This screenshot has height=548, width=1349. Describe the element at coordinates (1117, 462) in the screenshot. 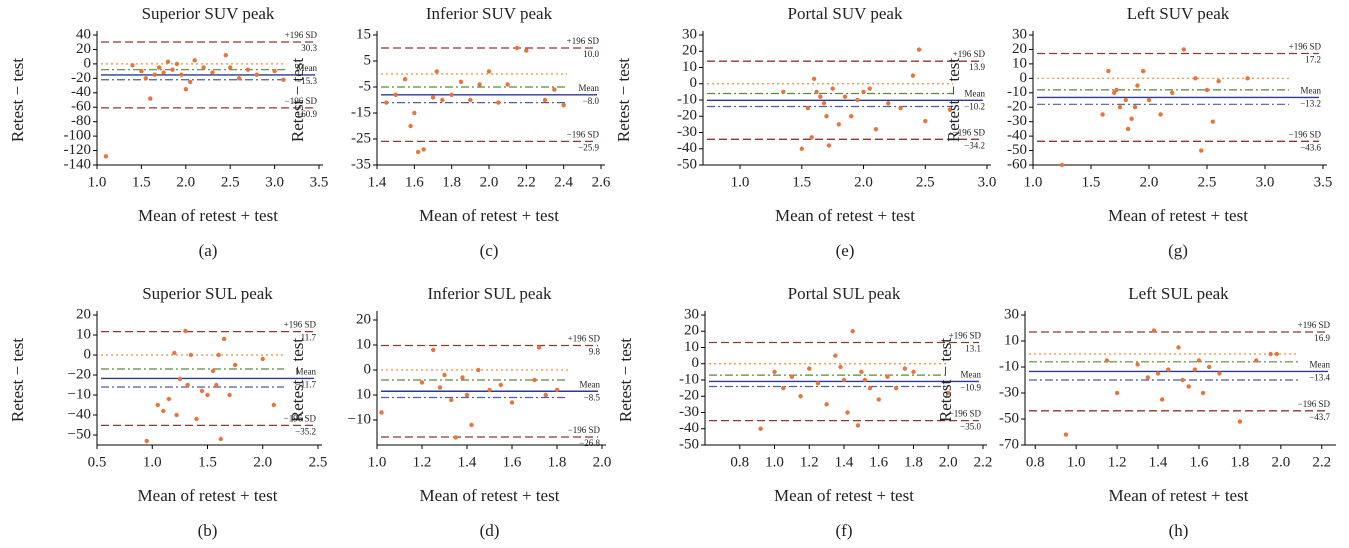

I see `x-tick-label: 1.2` at that location.